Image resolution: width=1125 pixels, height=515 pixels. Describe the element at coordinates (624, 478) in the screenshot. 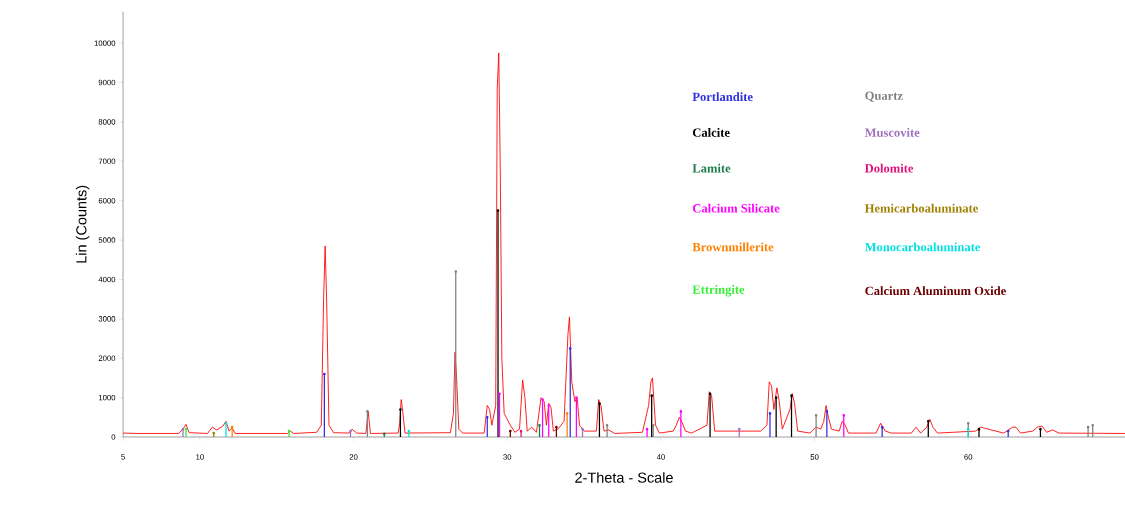

I see `x-axis-title: 2-Theta - Scale` at that location.